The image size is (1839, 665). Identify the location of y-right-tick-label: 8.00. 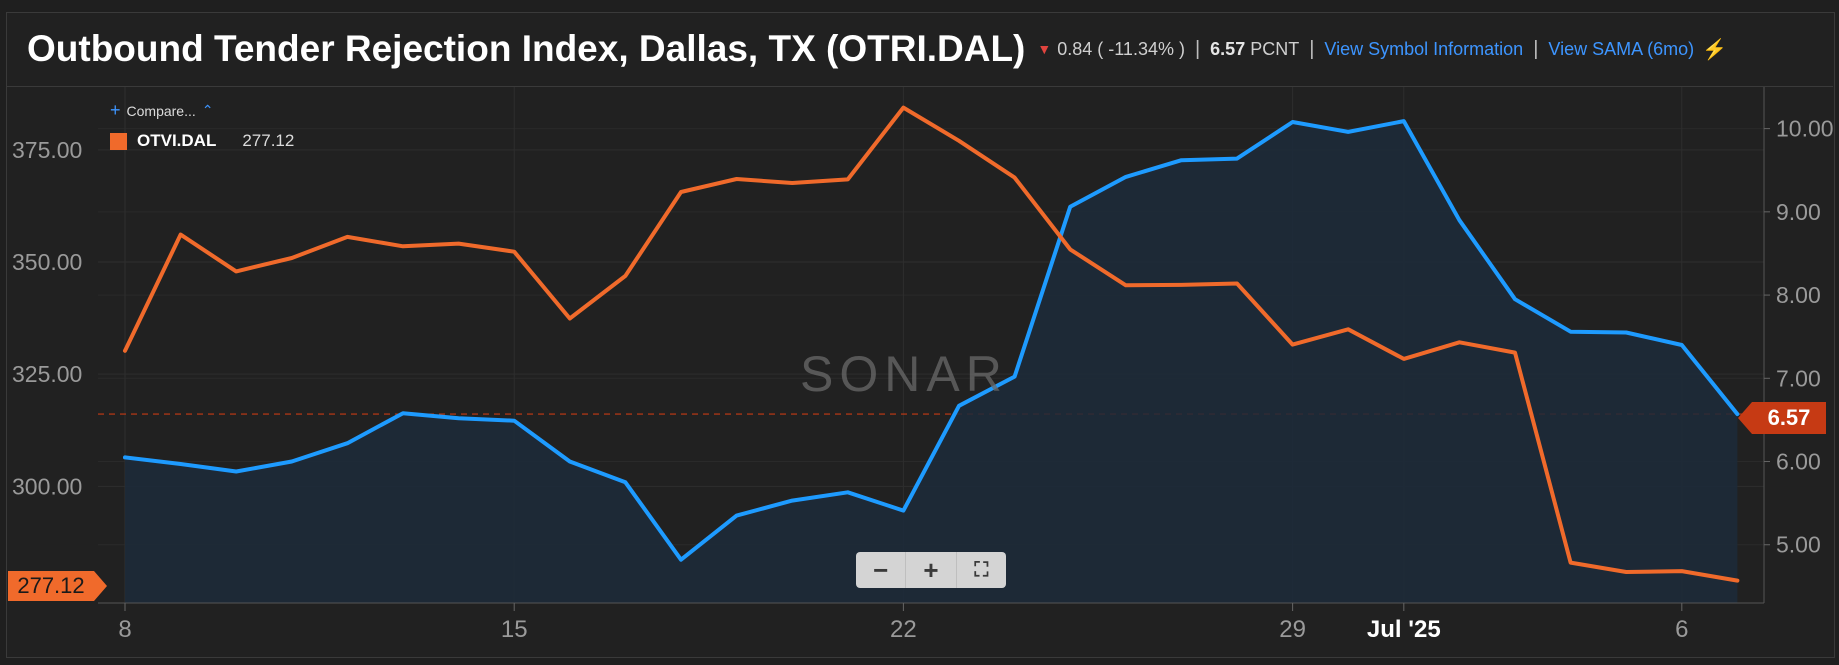
(1798, 295).